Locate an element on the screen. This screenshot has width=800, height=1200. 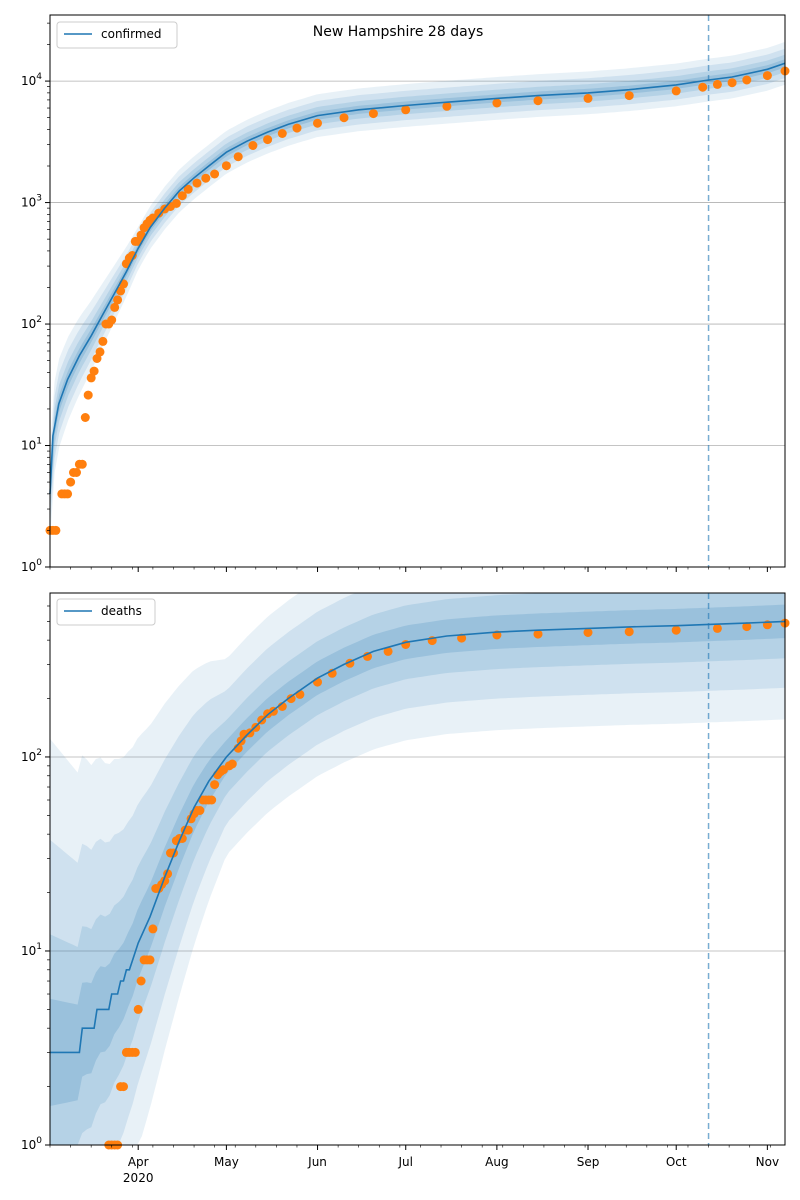
x-tick-label: Sep is located at coordinates (588, 1162).